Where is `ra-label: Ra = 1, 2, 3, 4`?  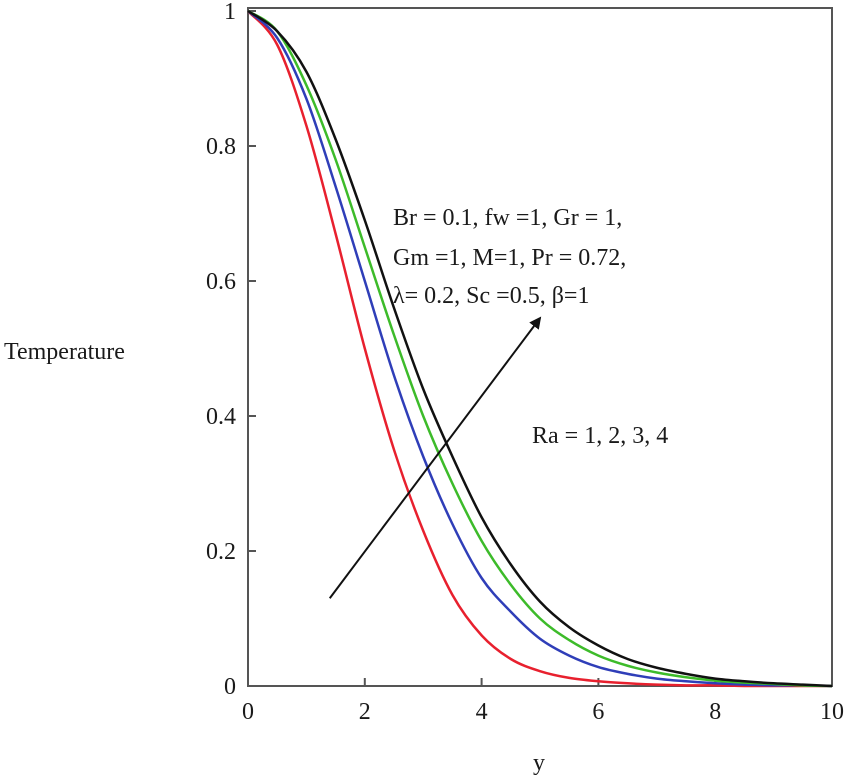 ra-label: Ra = 1, 2, 3, 4 is located at coordinates (600, 436).